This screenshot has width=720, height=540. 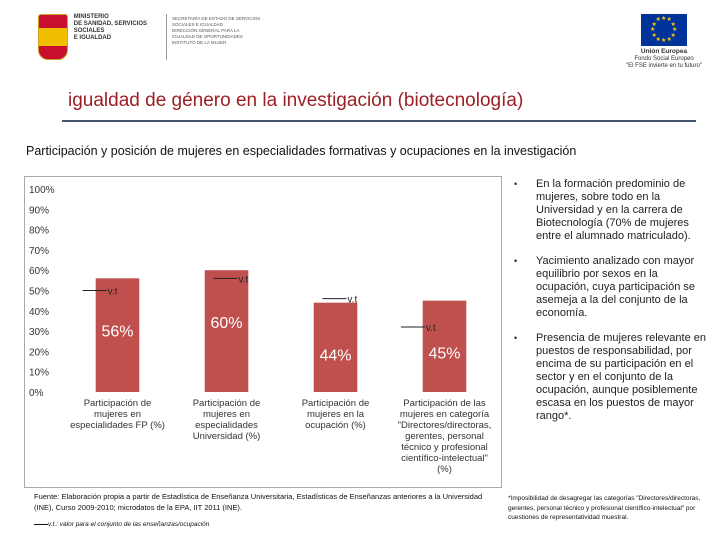 What do you see at coordinates (226, 425) in the screenshot?
I see `x-tick-label: especialidades` at bounding box center [226, 425].